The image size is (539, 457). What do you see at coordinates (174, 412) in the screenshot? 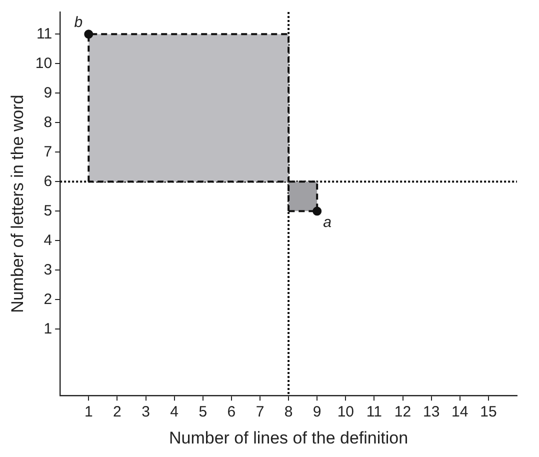
I see `x-tick-label: 4` at bounding box center [174, 412].